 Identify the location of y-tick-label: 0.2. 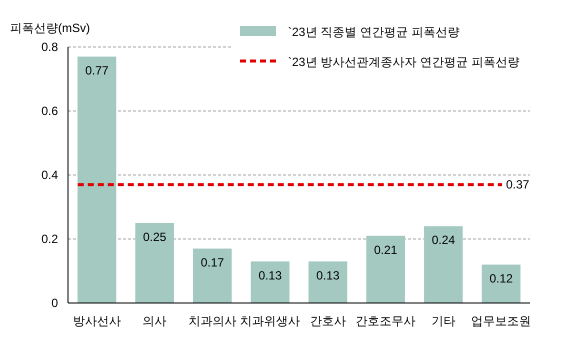
(49, 239).